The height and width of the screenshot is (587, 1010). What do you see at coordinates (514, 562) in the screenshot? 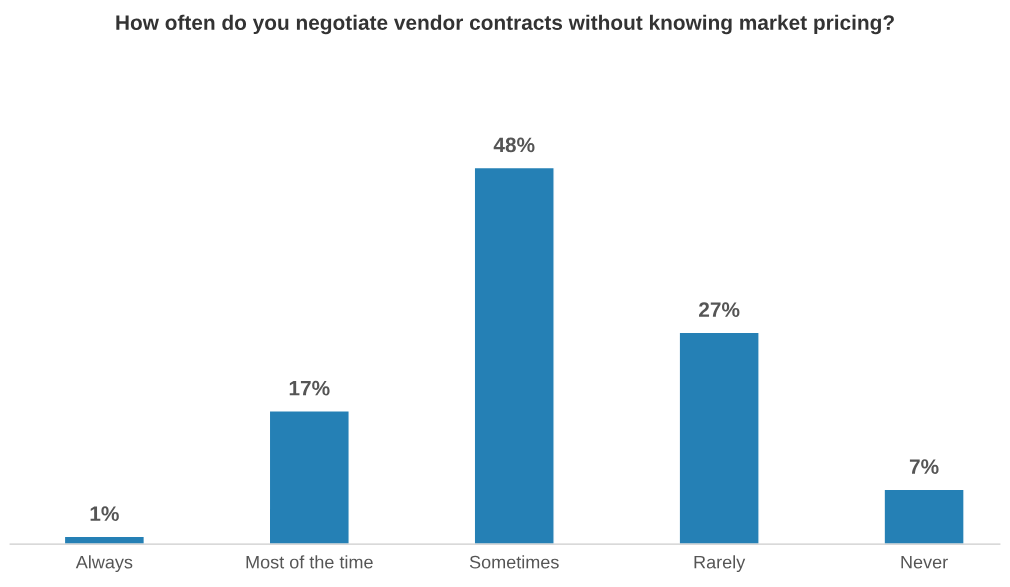
I see `x-tick-label: Sometimes` at bounding box center [514, 562].